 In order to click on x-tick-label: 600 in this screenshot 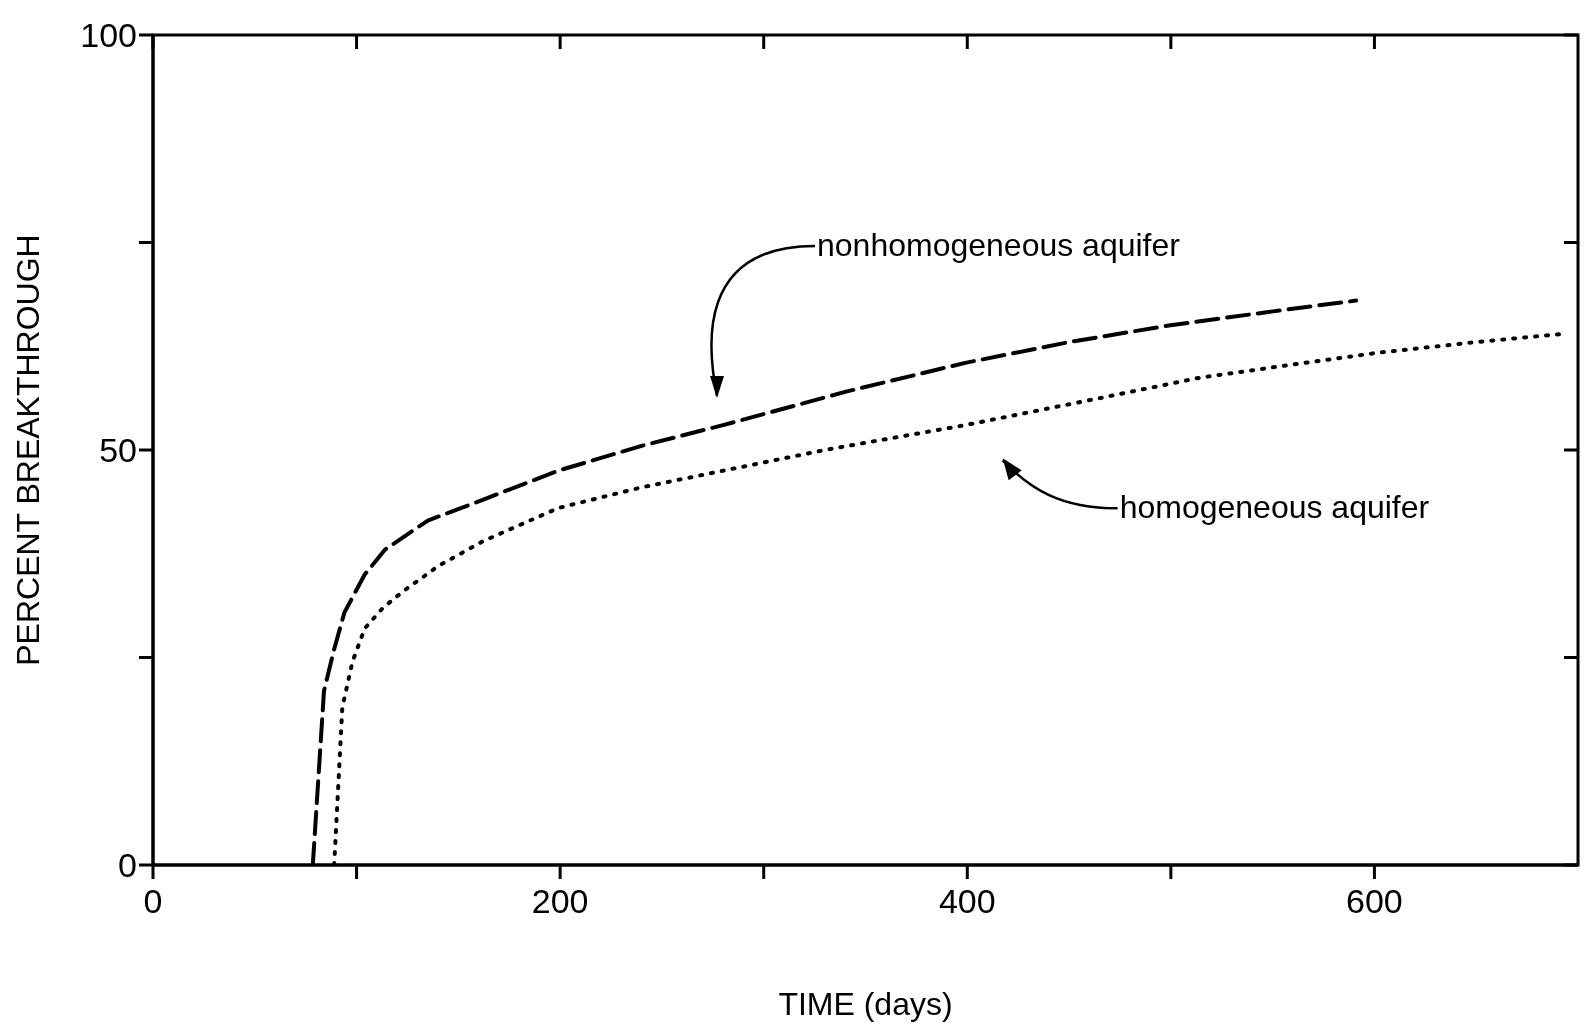, I will do `click(1374, 901)`.